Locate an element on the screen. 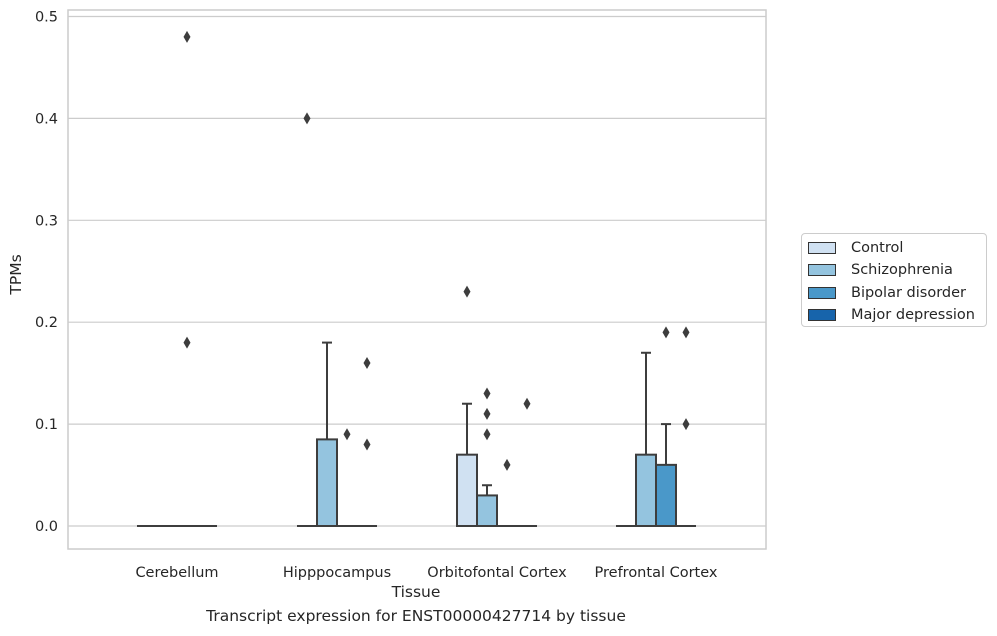  legend-item: Control is located at coordinates (855, 248).